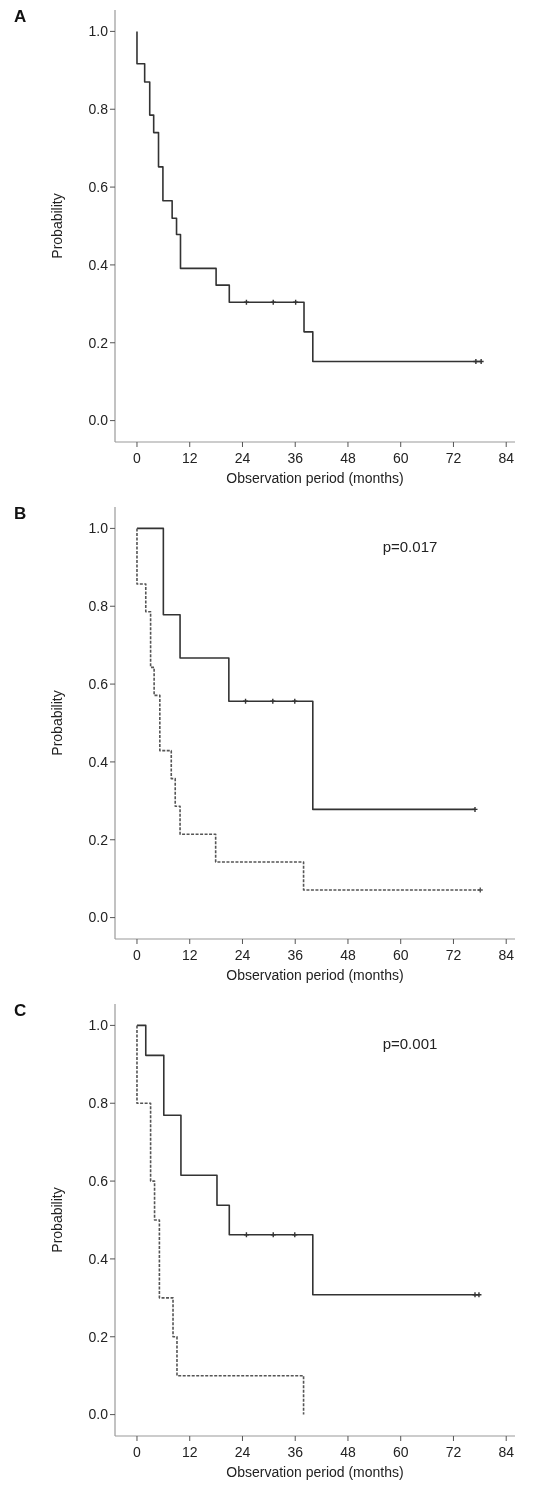 The image size is (547, 1492). Describe the element at coordinates (410, 1043) in the screenshot. I see `annotation: p=0.001` at that location.